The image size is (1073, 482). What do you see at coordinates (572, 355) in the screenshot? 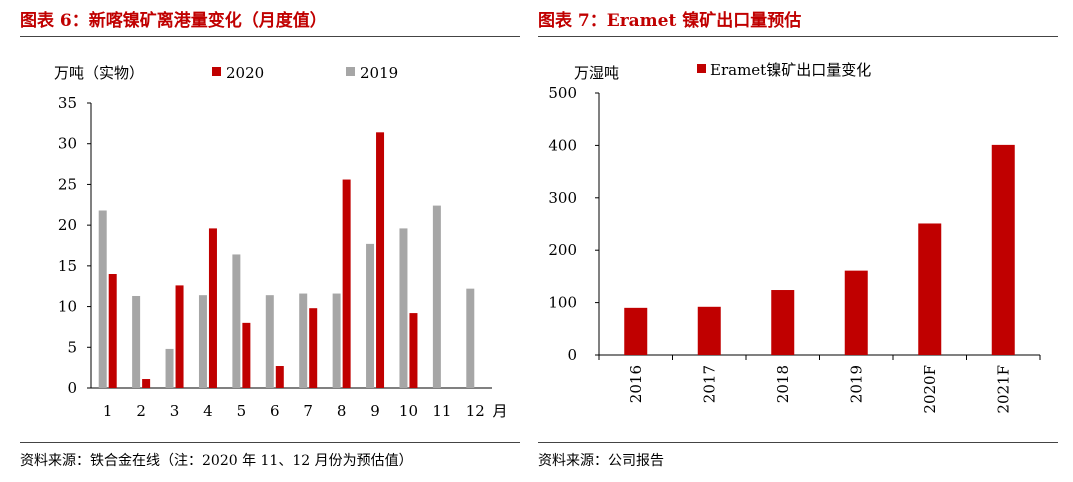
I see `right-y-tick-label: 0` at bounding box center [572, 355].